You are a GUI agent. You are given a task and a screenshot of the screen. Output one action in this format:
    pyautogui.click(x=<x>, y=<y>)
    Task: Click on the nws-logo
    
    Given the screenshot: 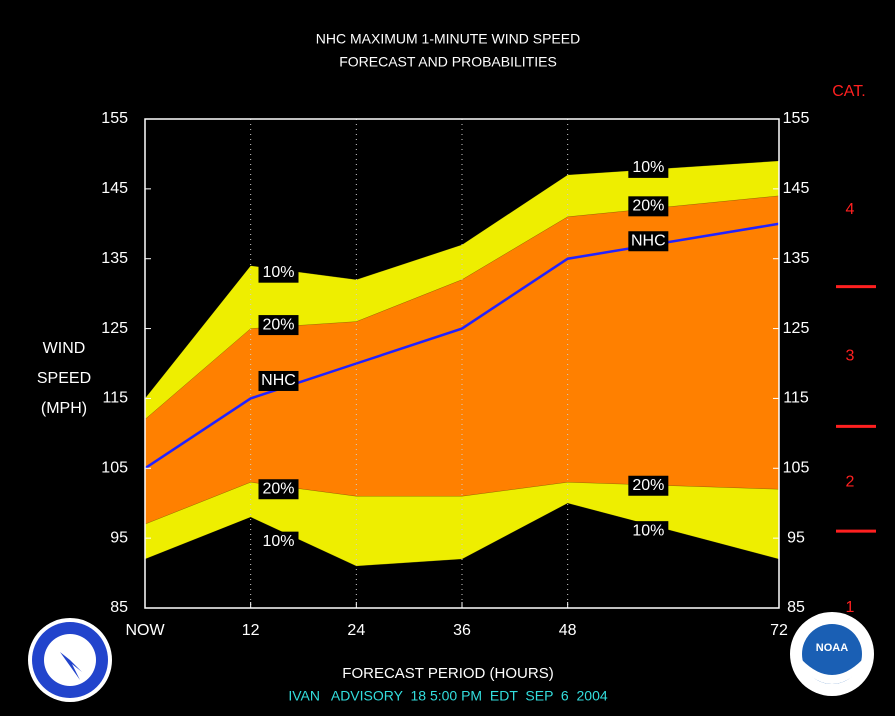 What is the action you would take?
    pyautogui.click(x=70, y=660)
    